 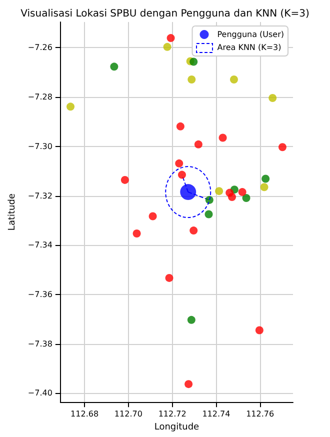 What do you see at coordinates (40, 97) in the screenshot?
I see `y-tick-label: −7.28` at bounding box center [40, 97].